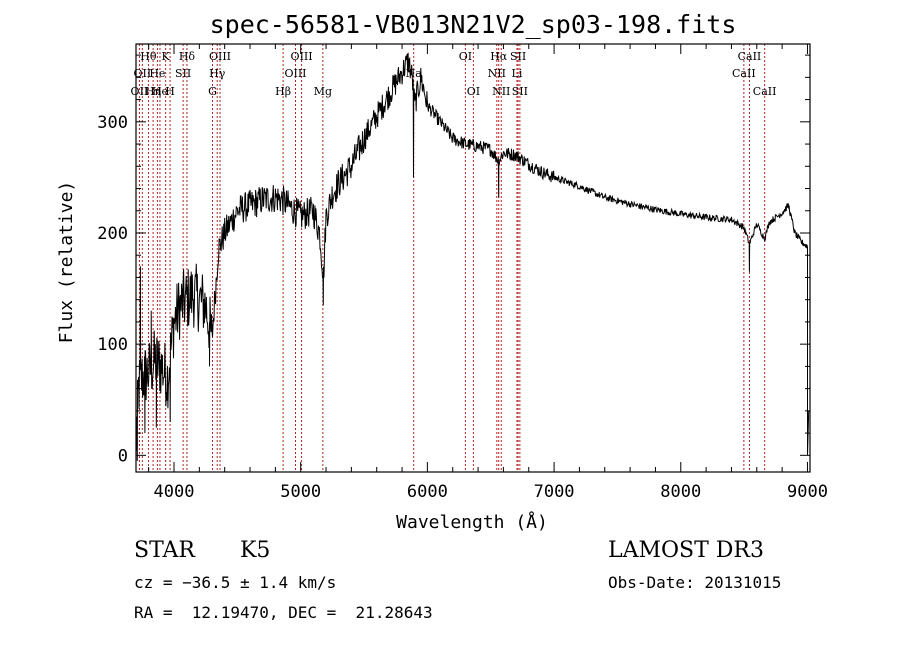 The image size is (900, 649). I want to click on object-subclass: K5, so click(255, 550).